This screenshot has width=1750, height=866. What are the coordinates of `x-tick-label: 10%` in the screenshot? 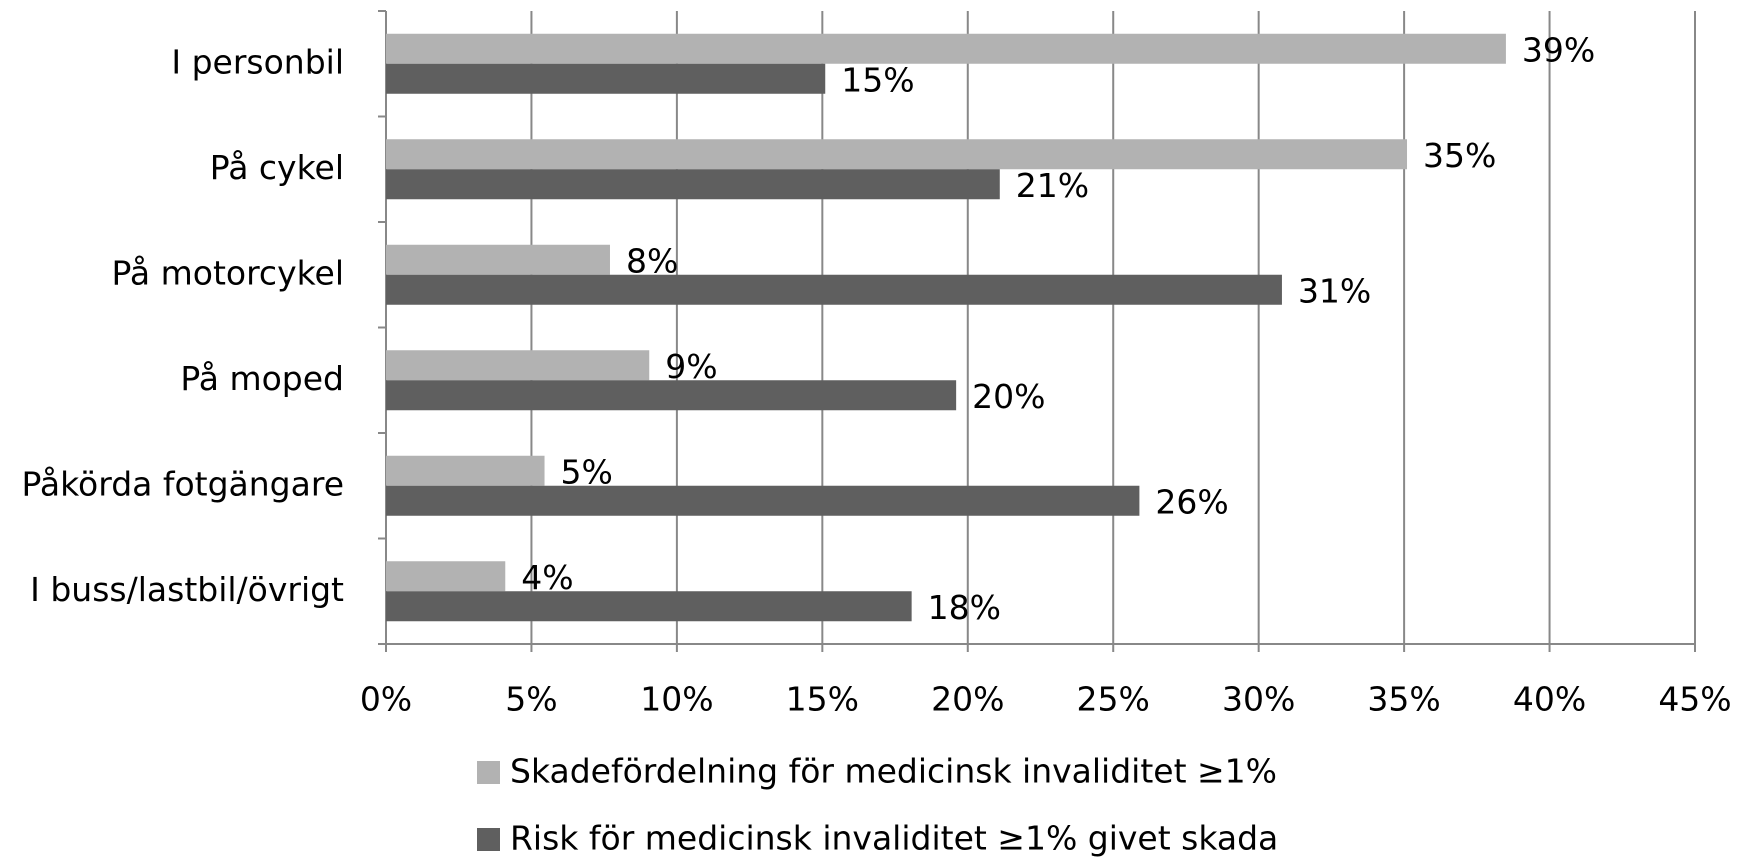 It's located at (676, 699).